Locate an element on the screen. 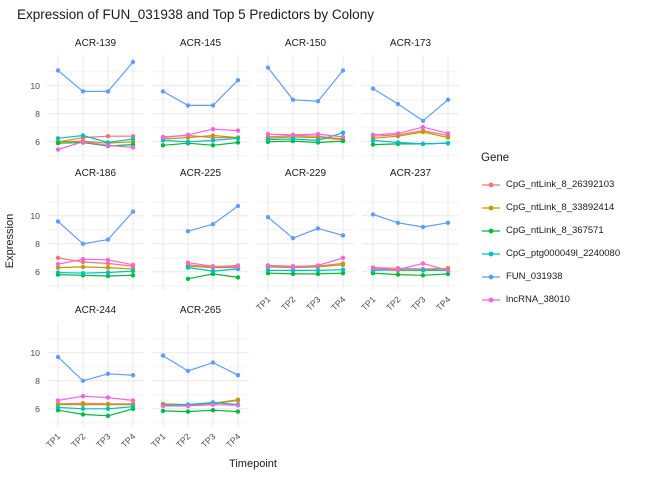 This screenshot has width=672, height=480. legend-item-CpG_ptg000049l_2240080: CpG_ptg000049l_2240080 is located at coordinates (550, 253).